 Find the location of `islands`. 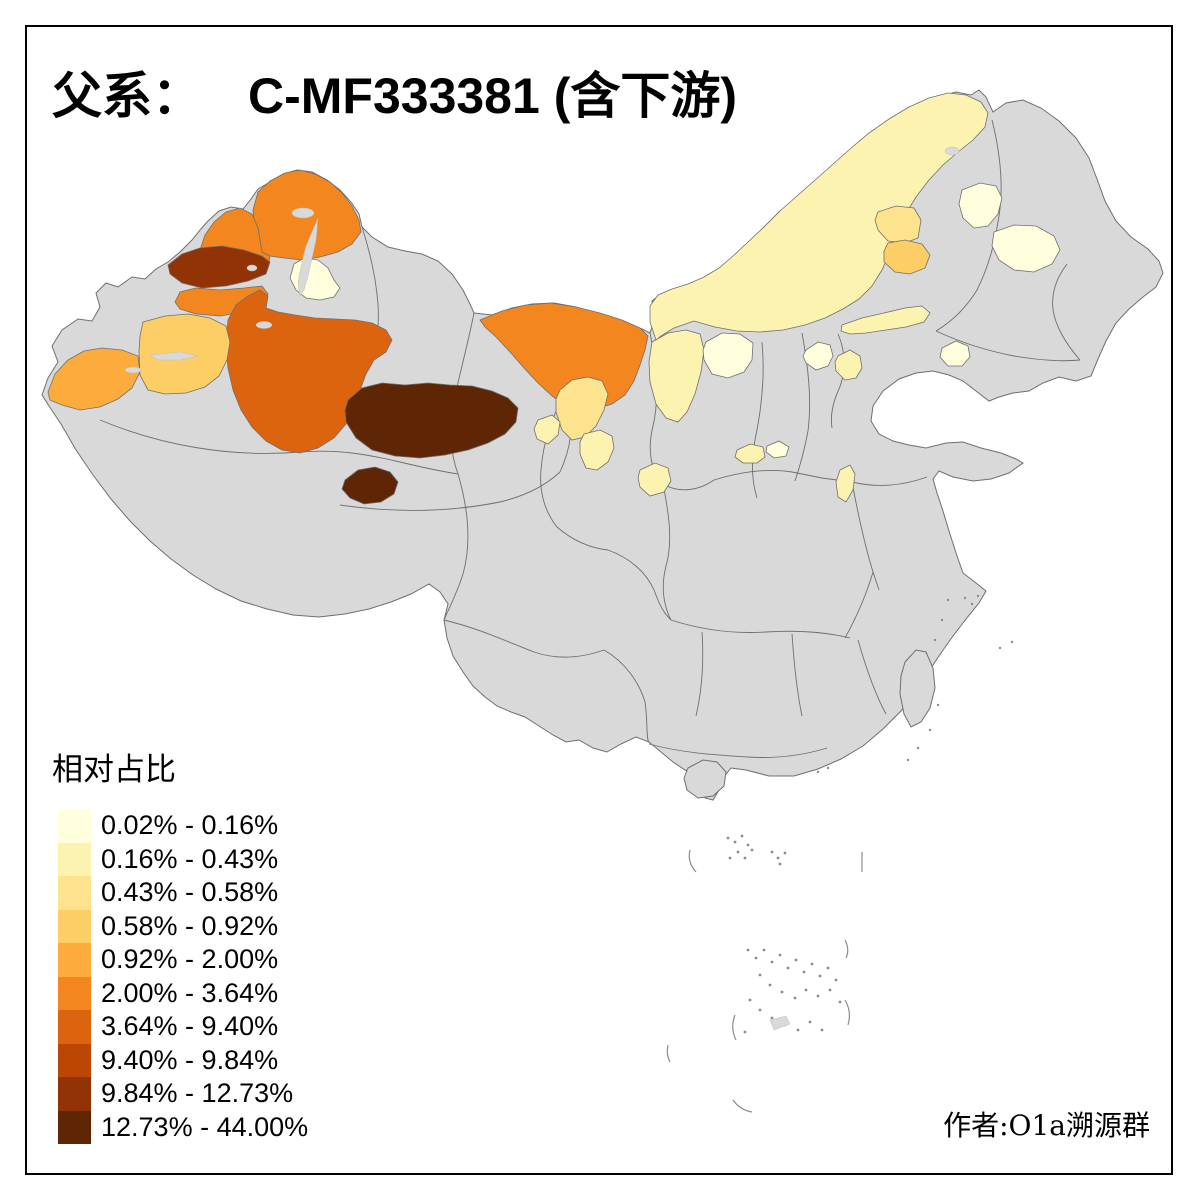

islands is located at coordinates (809, 724).